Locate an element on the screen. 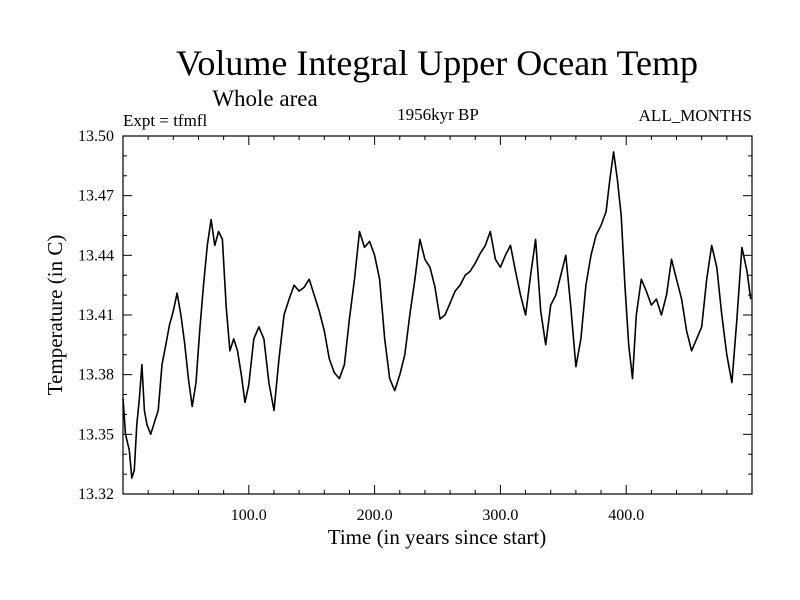 The height and width of the screenshot is (600, 800). months-label: ALL_MONTHS is located at coordinates (695, 115).